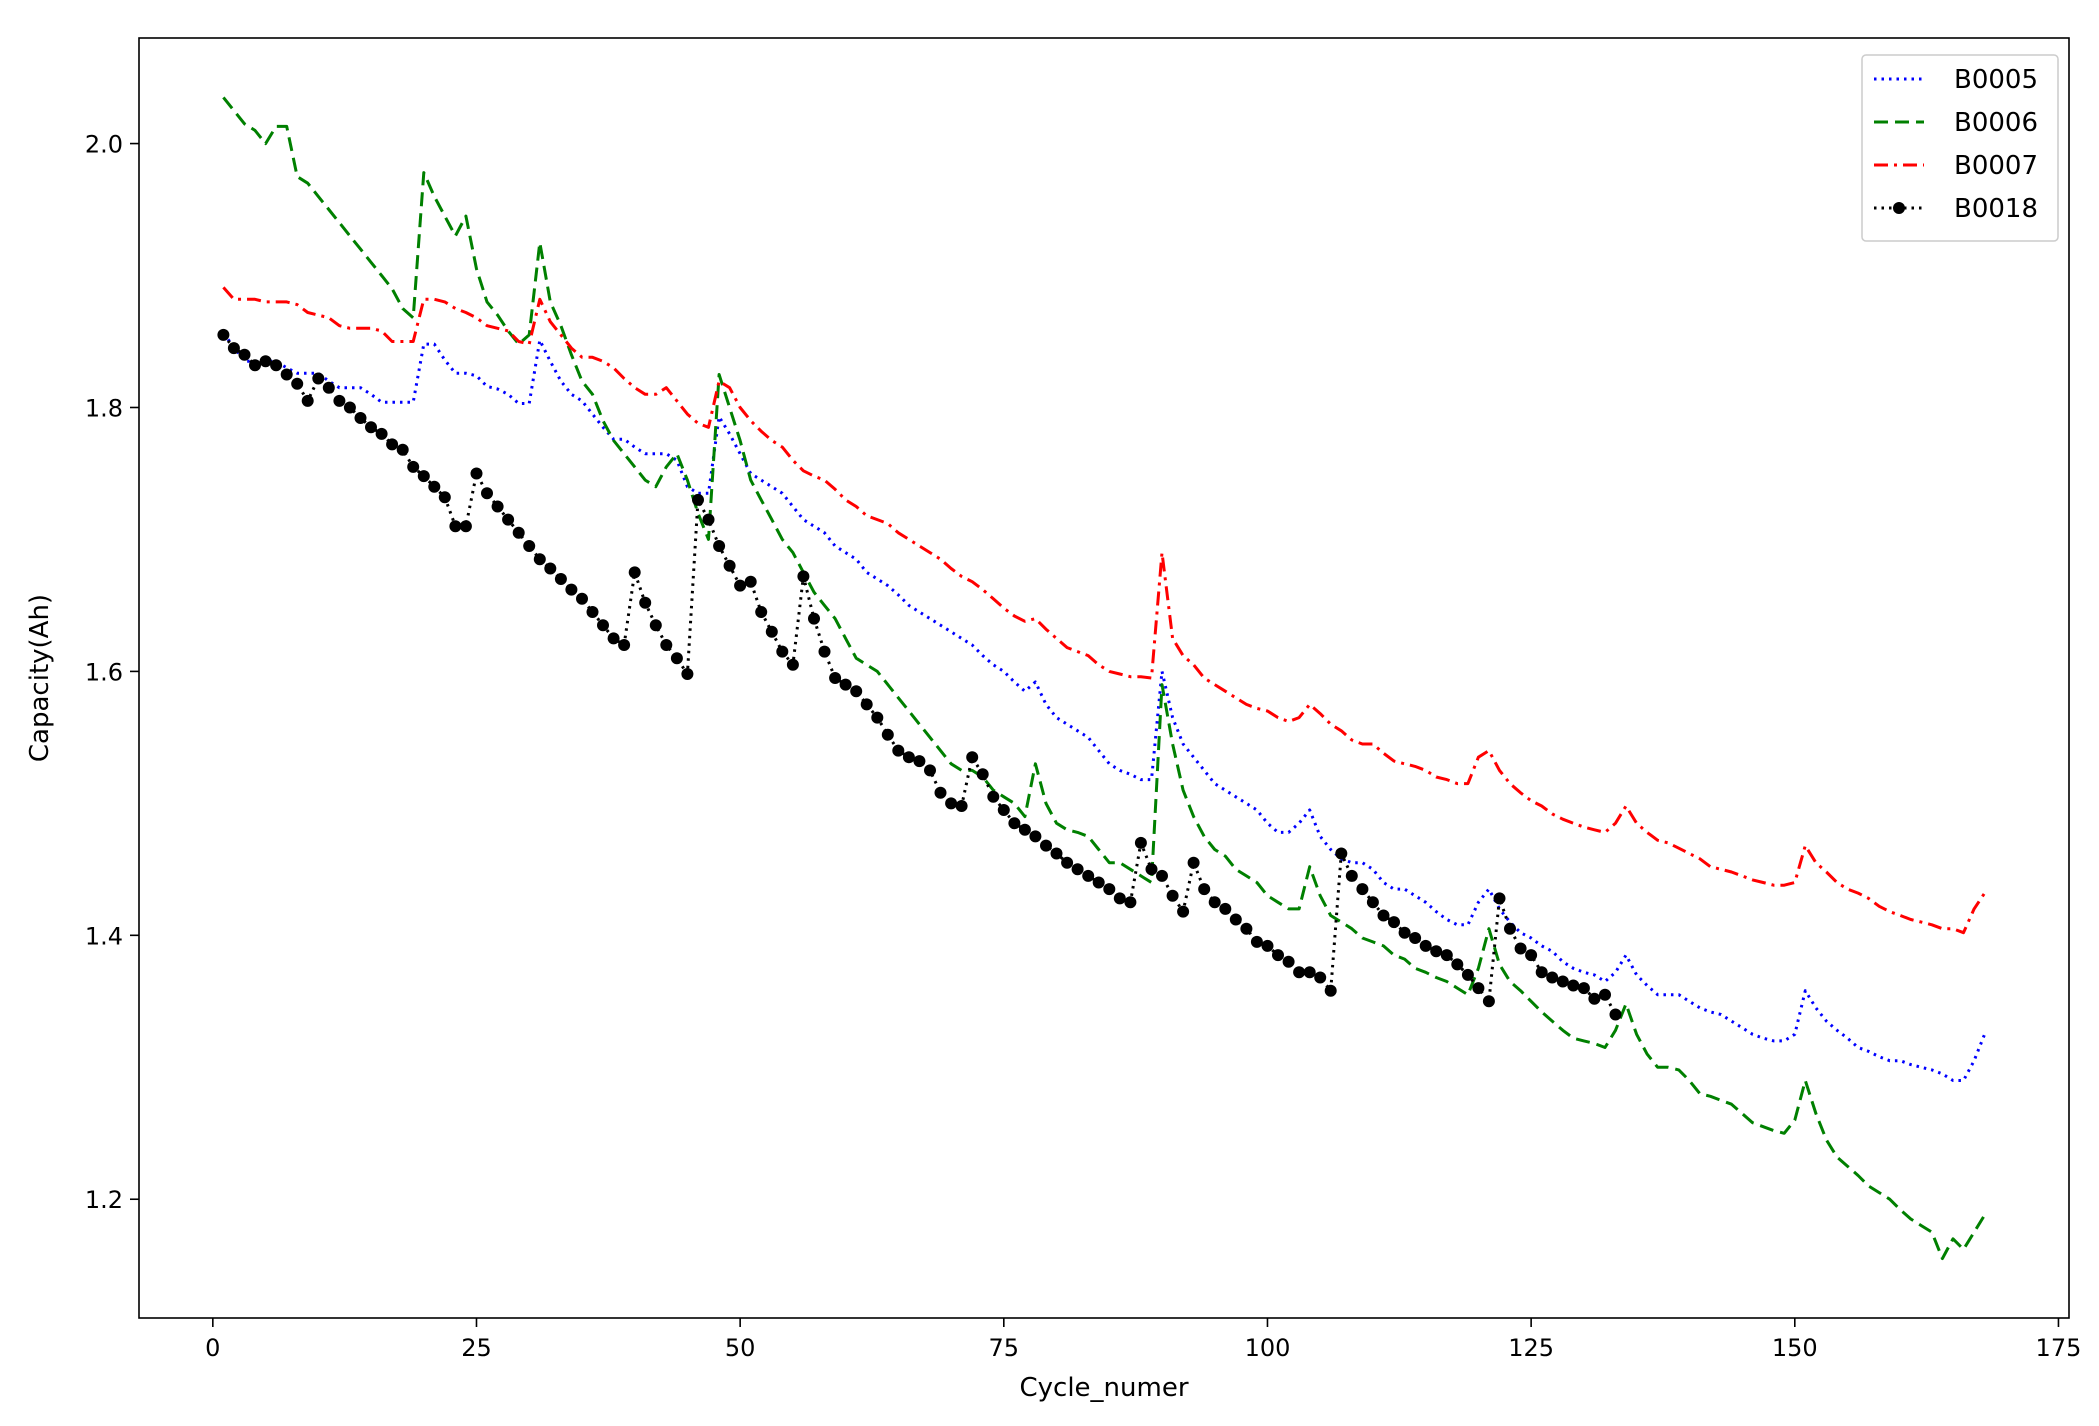  I want to click on x-tick-label: 75, so click(1004, 1348).